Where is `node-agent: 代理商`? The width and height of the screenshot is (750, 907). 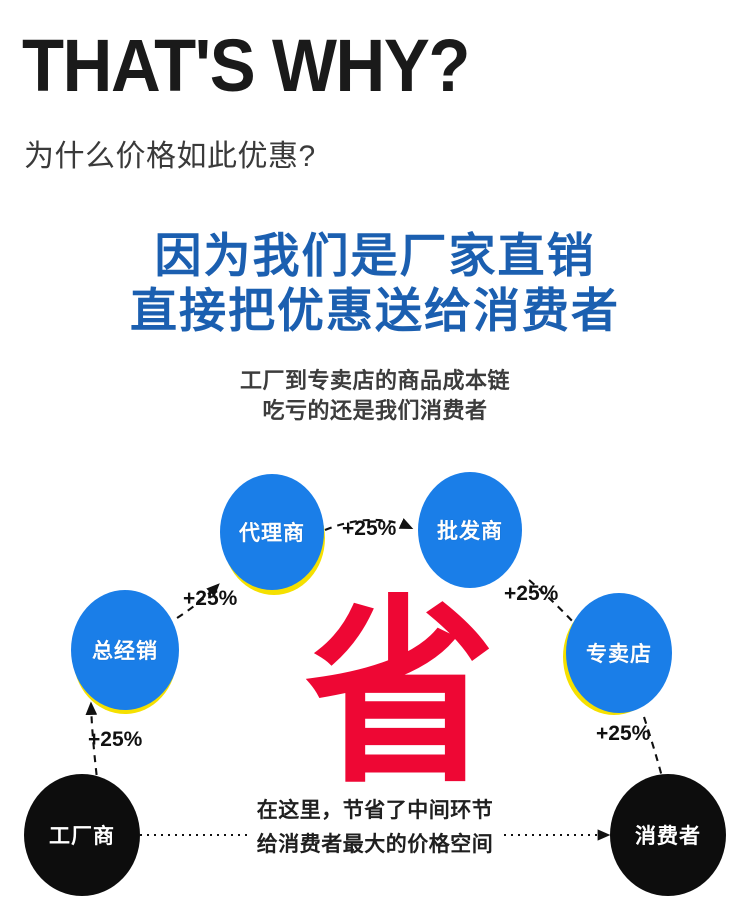 node-agent: 代理商 is located at coordinates (272, 532).